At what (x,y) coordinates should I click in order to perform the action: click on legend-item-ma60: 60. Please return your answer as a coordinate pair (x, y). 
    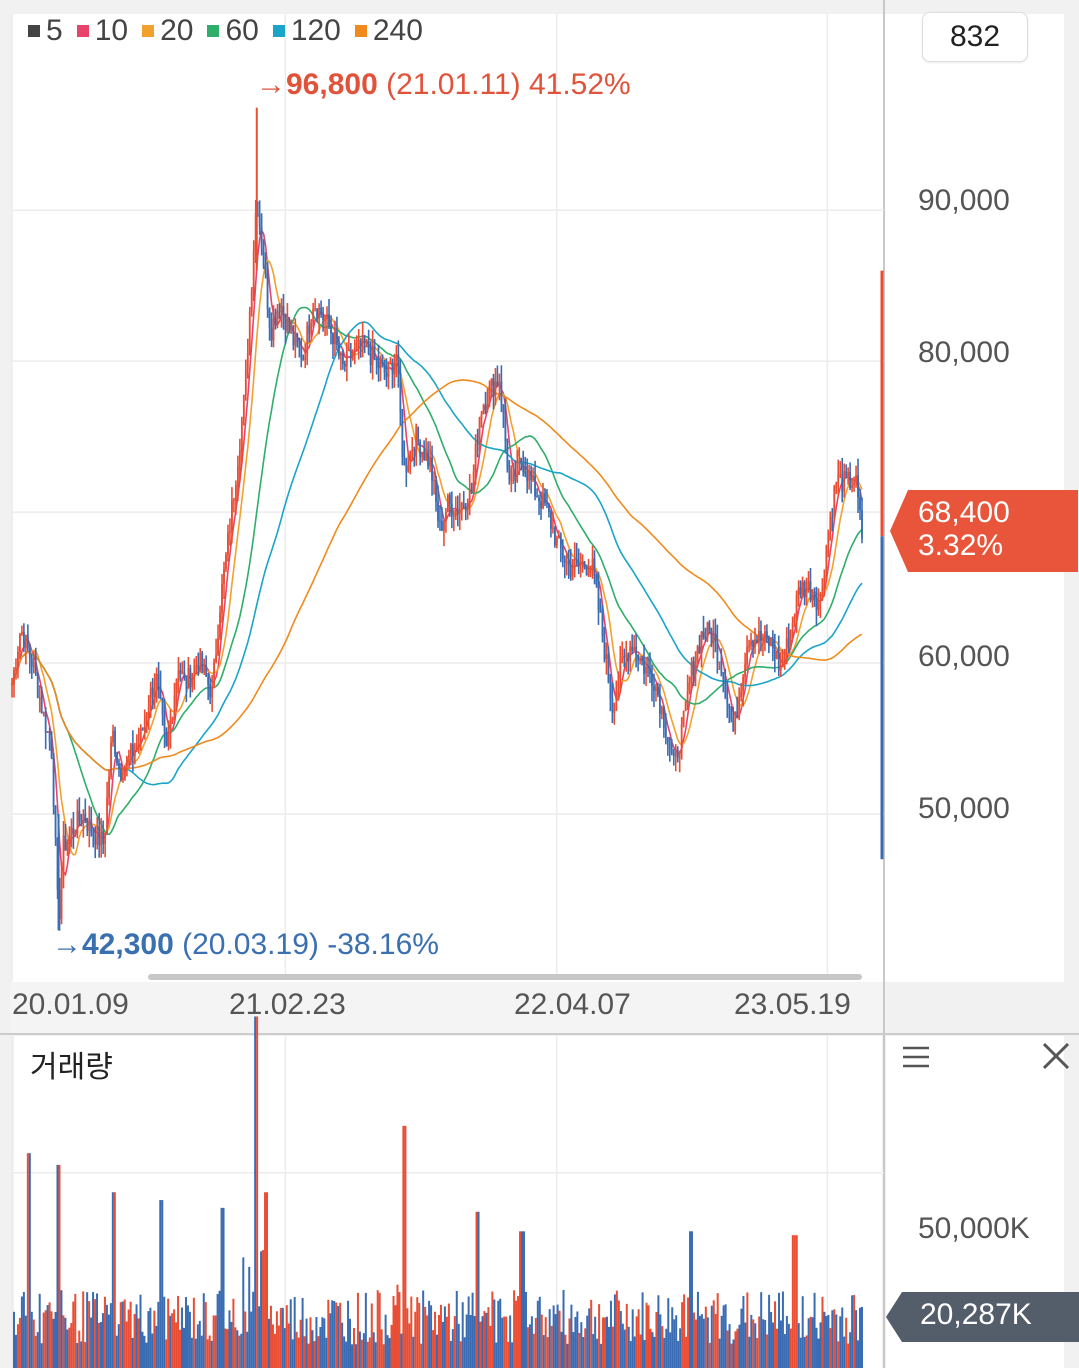
    Looking at the image, I should click on (233, 31).